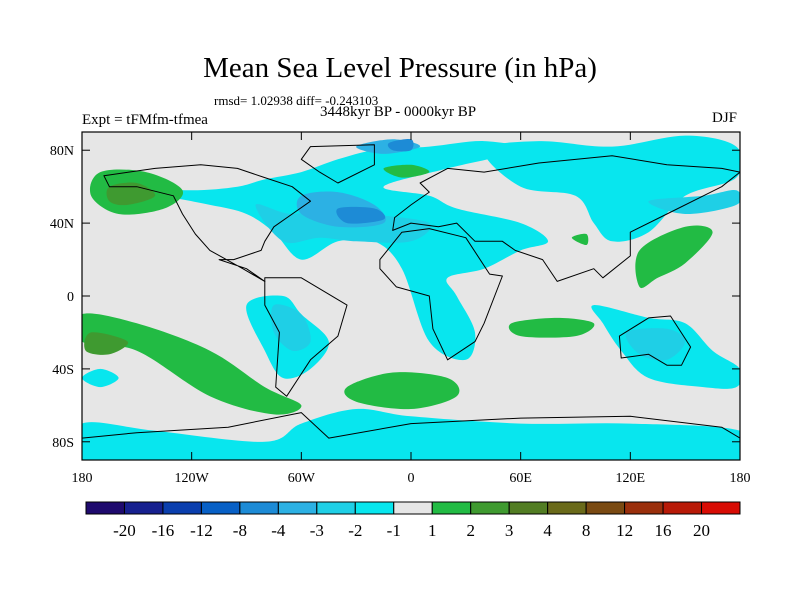 The image size is (800, 600). I want to click on x-tick-label-5: 120E, so click(631, 478).